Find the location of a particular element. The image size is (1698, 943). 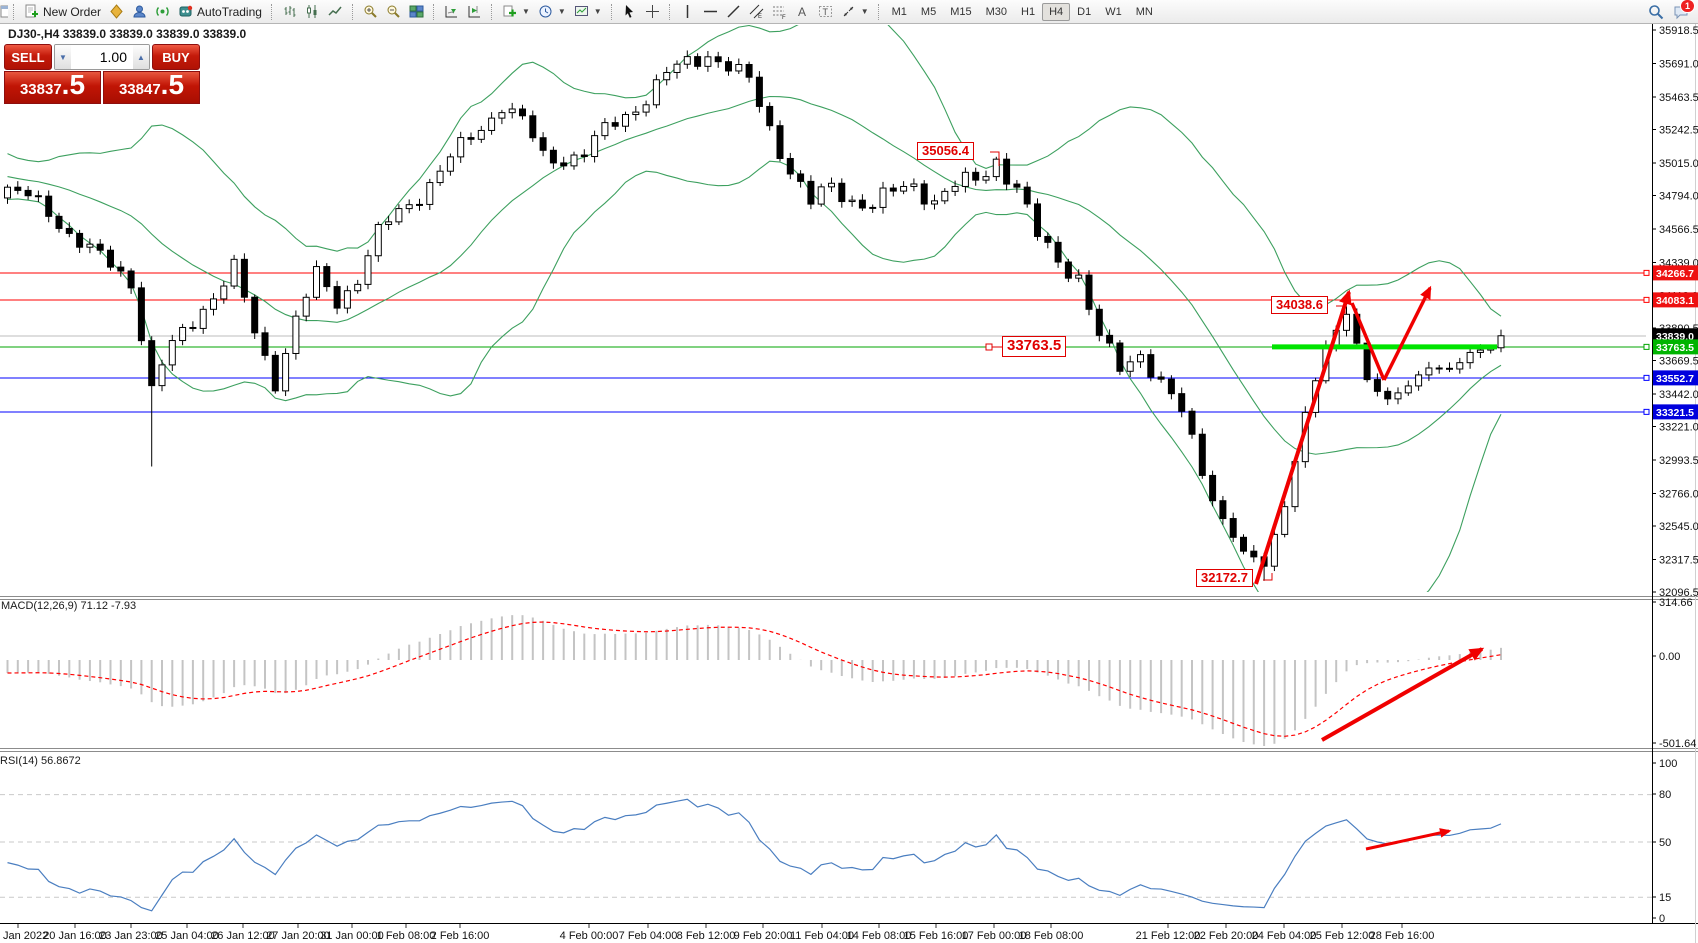

svg-text: 33221.0 is located at coordinates (1678, 428).